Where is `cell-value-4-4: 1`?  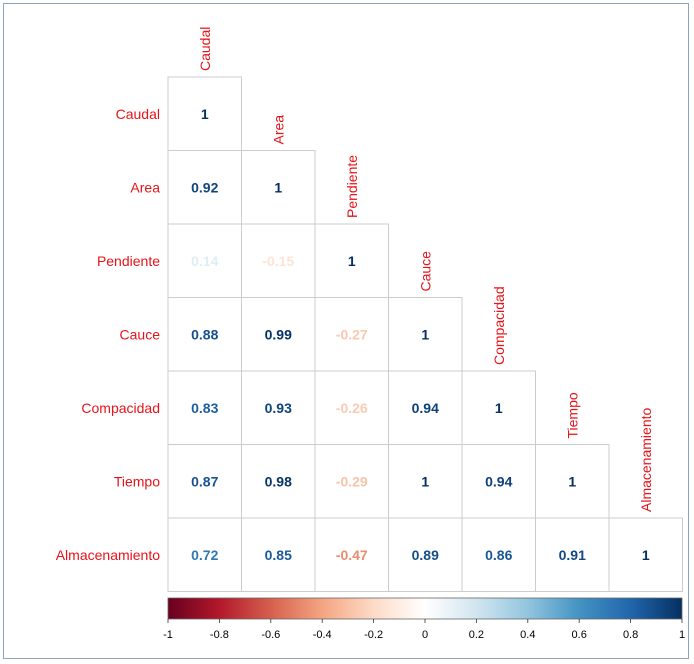 cell-value-4-4: 1 is located at coordinates (499, 408).